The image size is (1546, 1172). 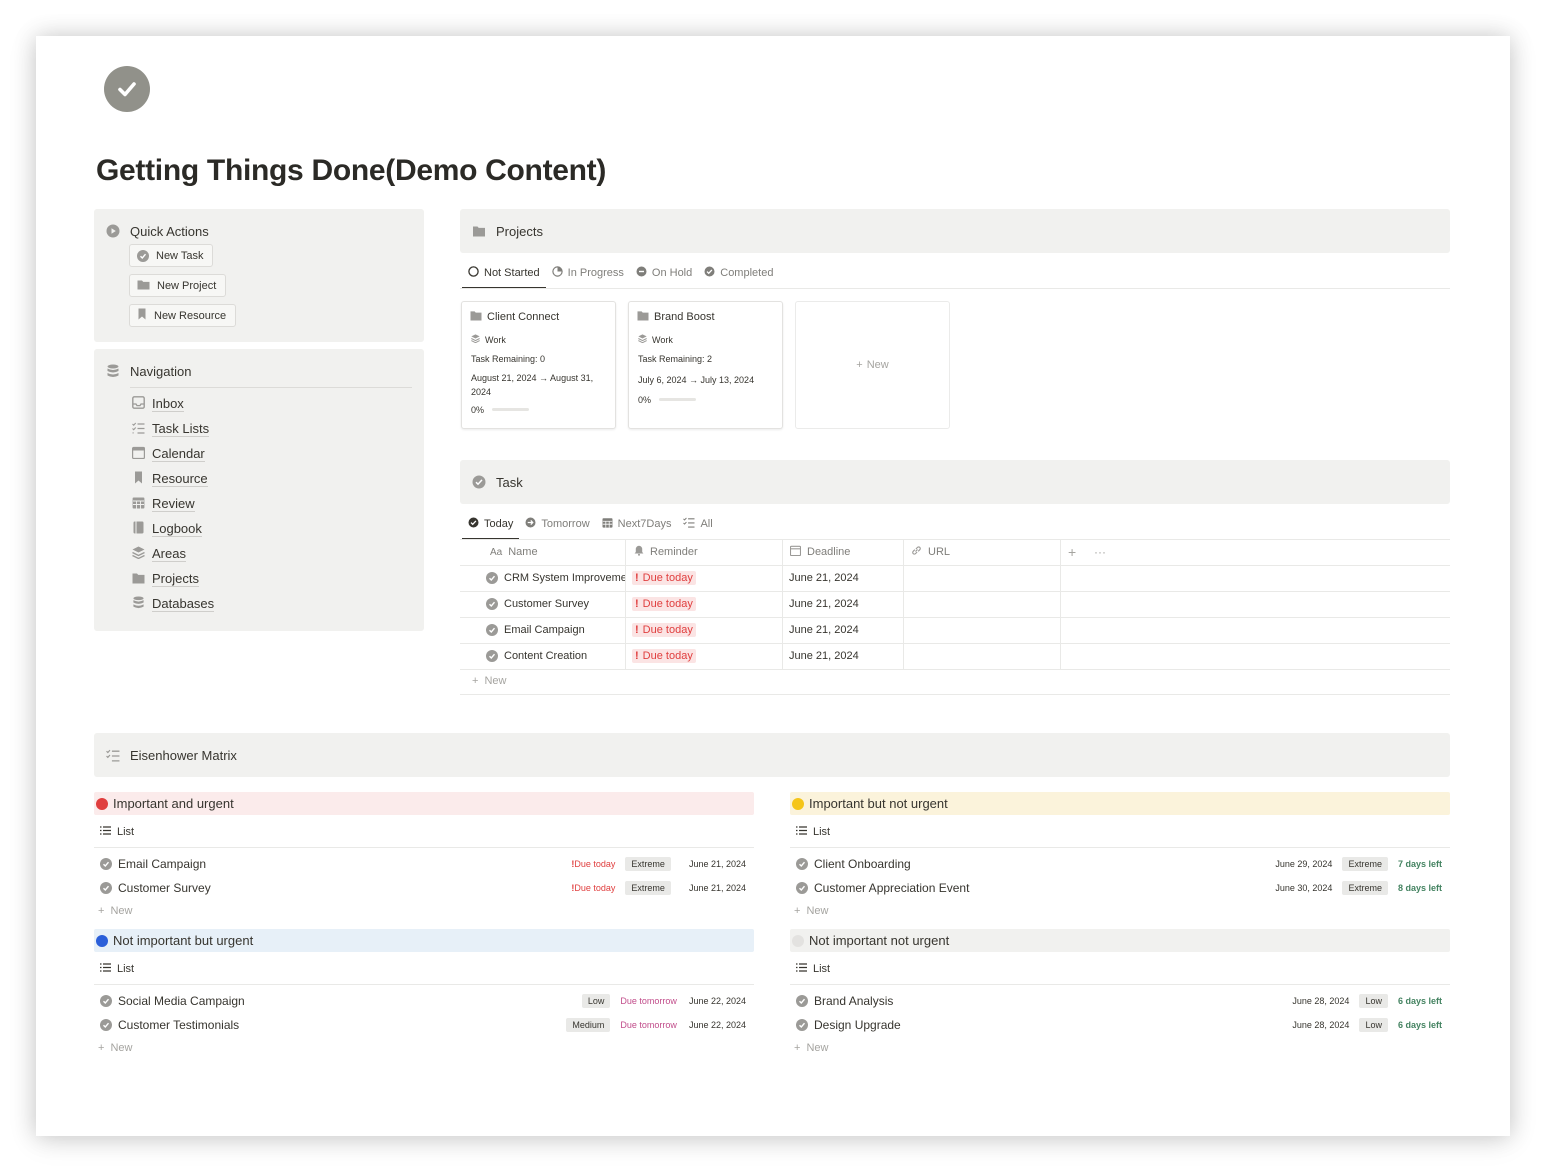 What do you see at coordinates (159, 554) in the screenshot?
I see `nav-item-areas: Areas` at bounding box center [159, 554].